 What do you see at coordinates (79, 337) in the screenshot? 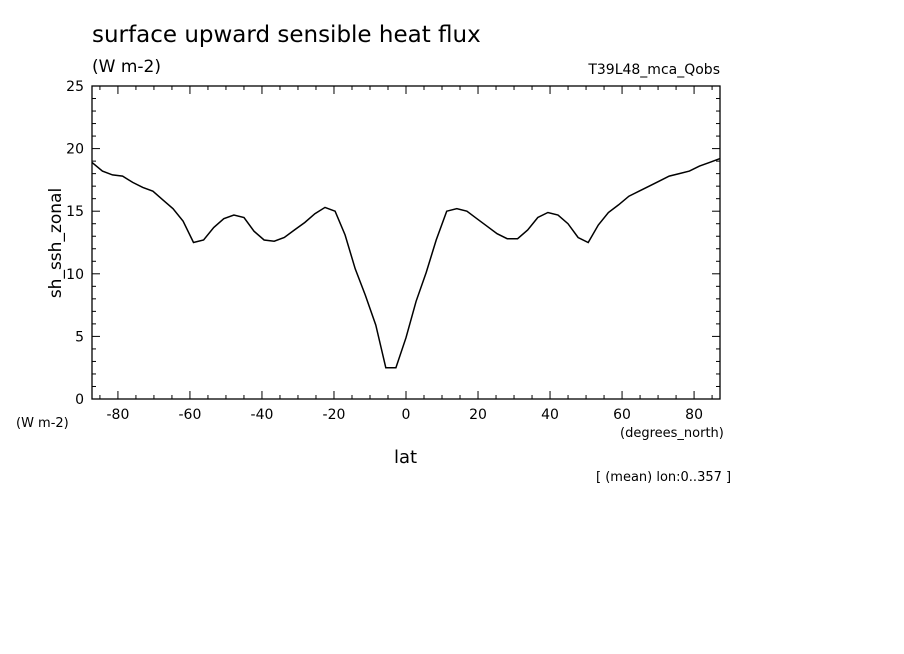
I see `y-tick-label: 5` at bounding box center [79, 337].